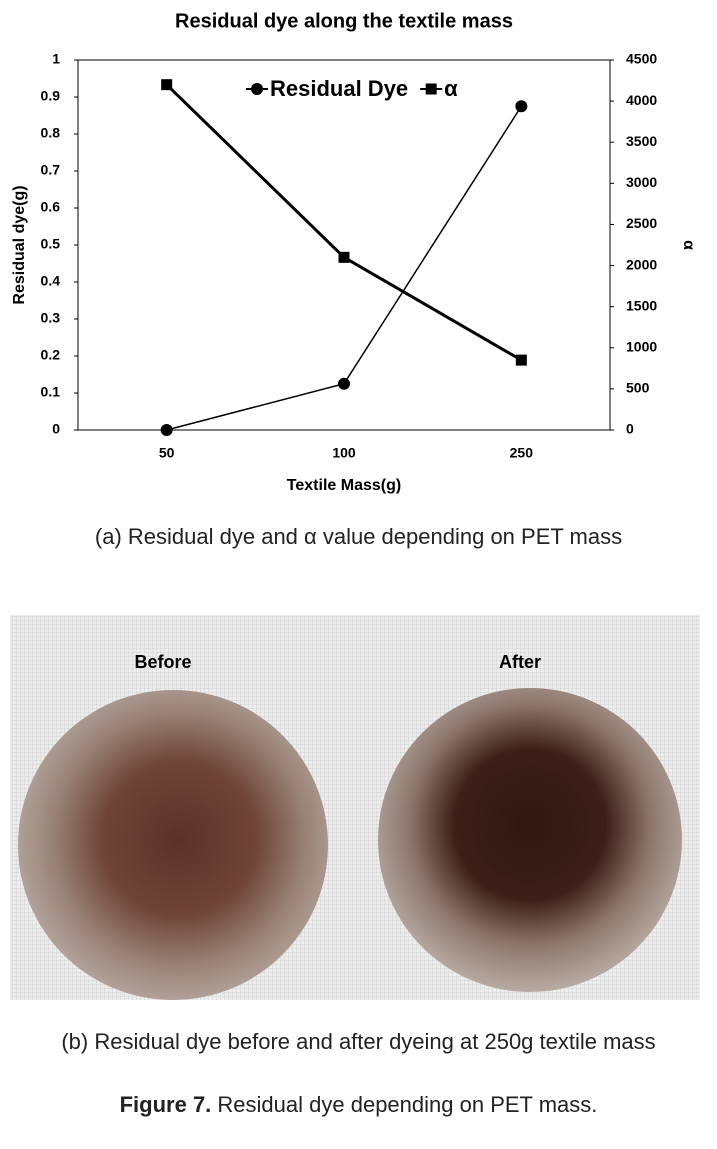 This screenshot has height=1149, width=717. I want to click on legend-label: α, so click(451, 88).